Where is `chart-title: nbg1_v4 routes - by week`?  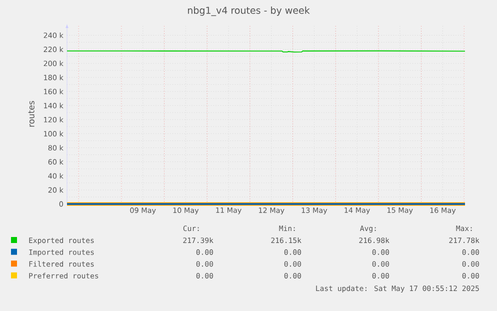 chart-title: nbg1_v4 routes - by week is located at coordinates (249, 11).